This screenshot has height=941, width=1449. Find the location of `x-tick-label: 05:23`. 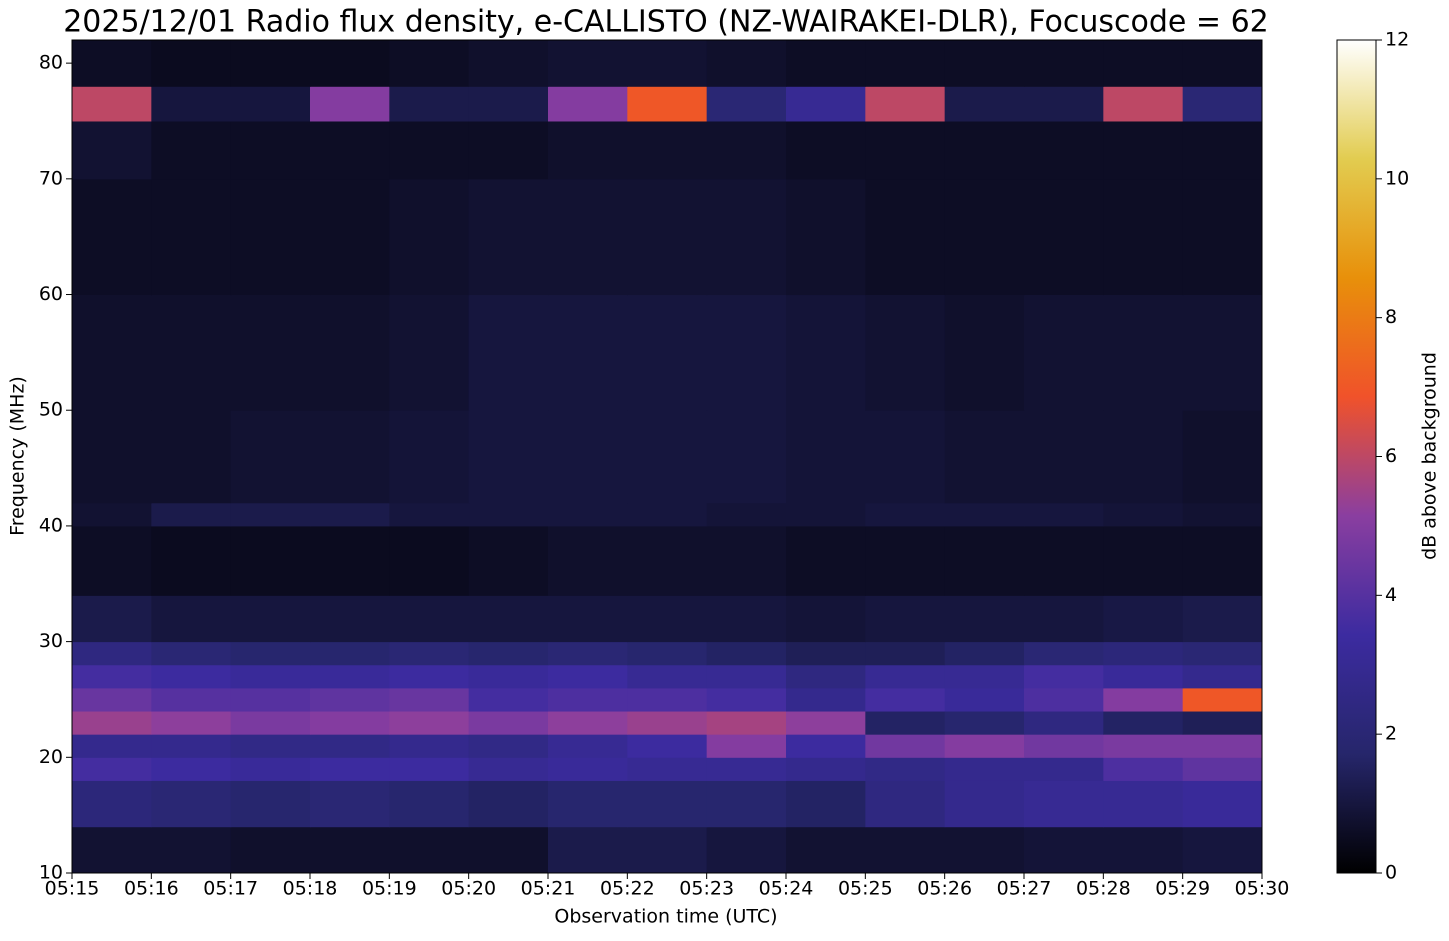

x-tick-label: 05:23 is located at coordinates (706, 889).